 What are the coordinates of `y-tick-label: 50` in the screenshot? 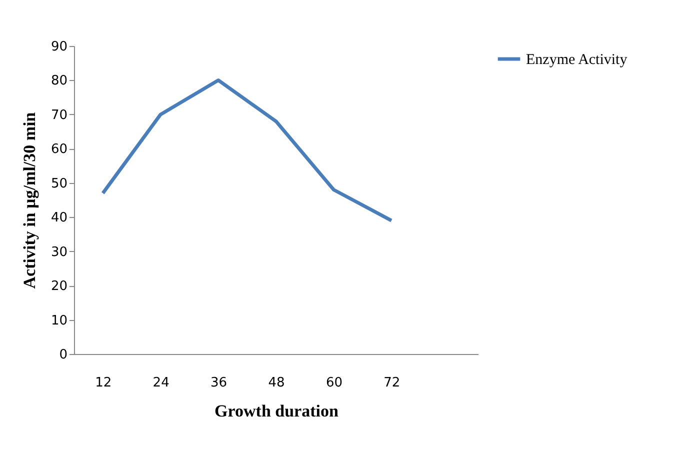 It's located at (59, 184).